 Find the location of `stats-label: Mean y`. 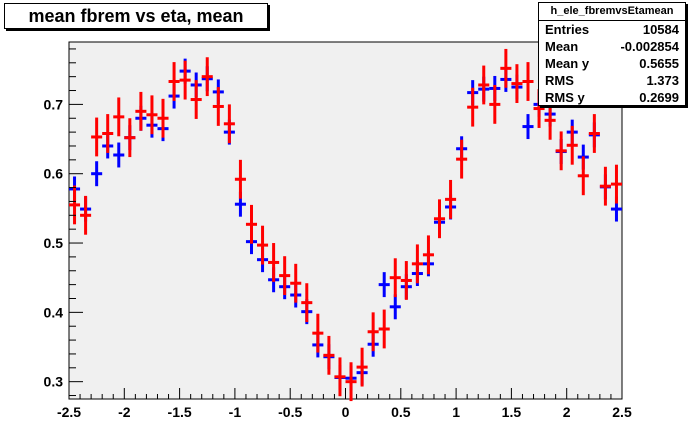

stats-label: Mean y is located at coordinates (567, 63).